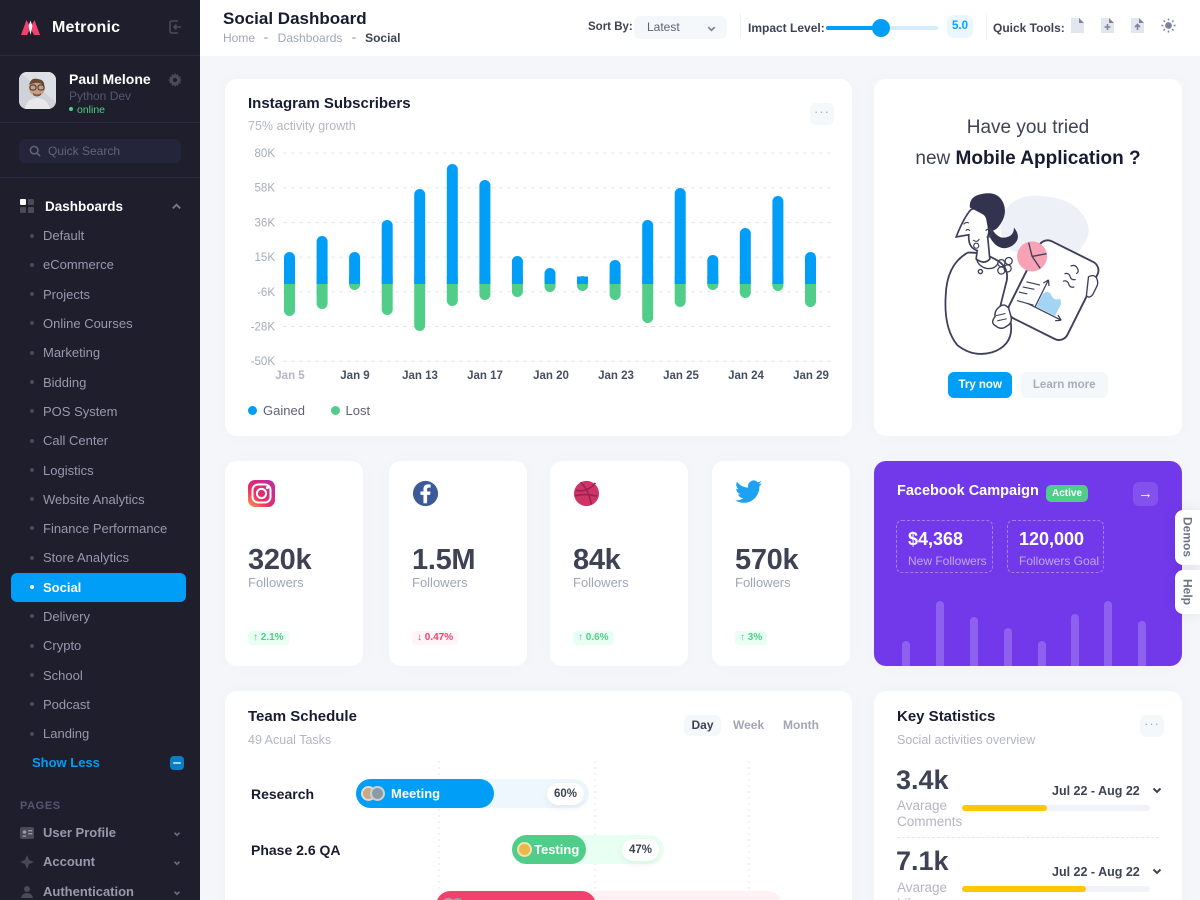  Describe the element at coordinates (265, 223) in the screenshot. I see `svg-text: 36K` at that location.